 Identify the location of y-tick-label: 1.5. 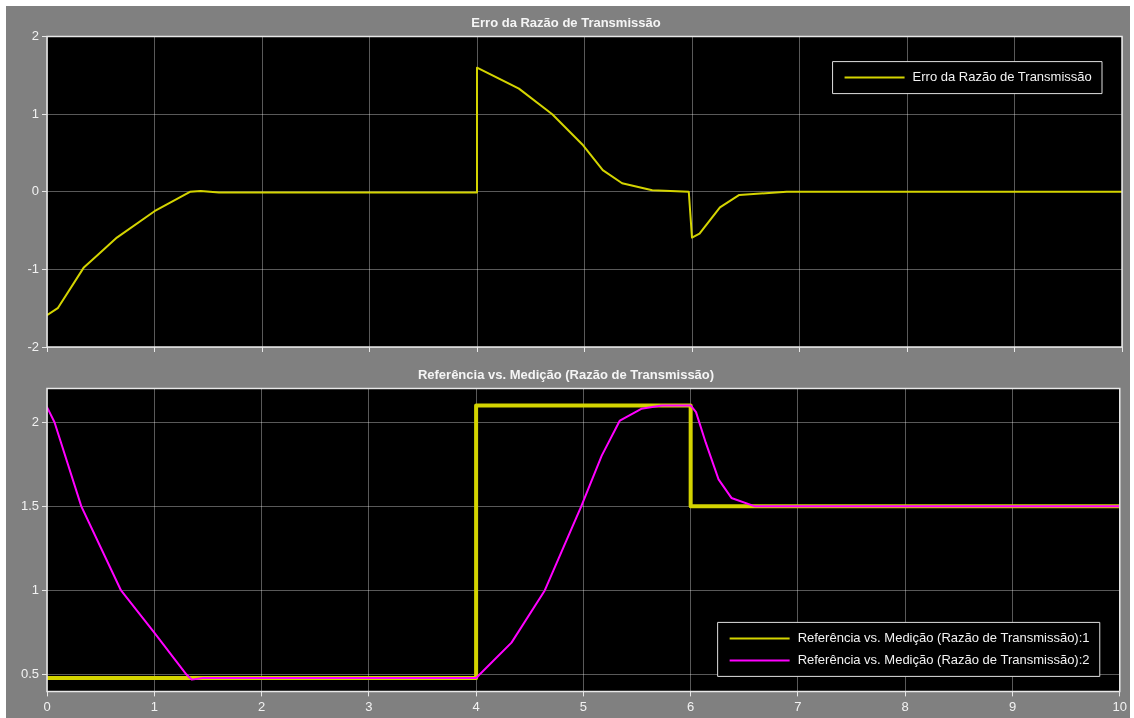
(29, 505).